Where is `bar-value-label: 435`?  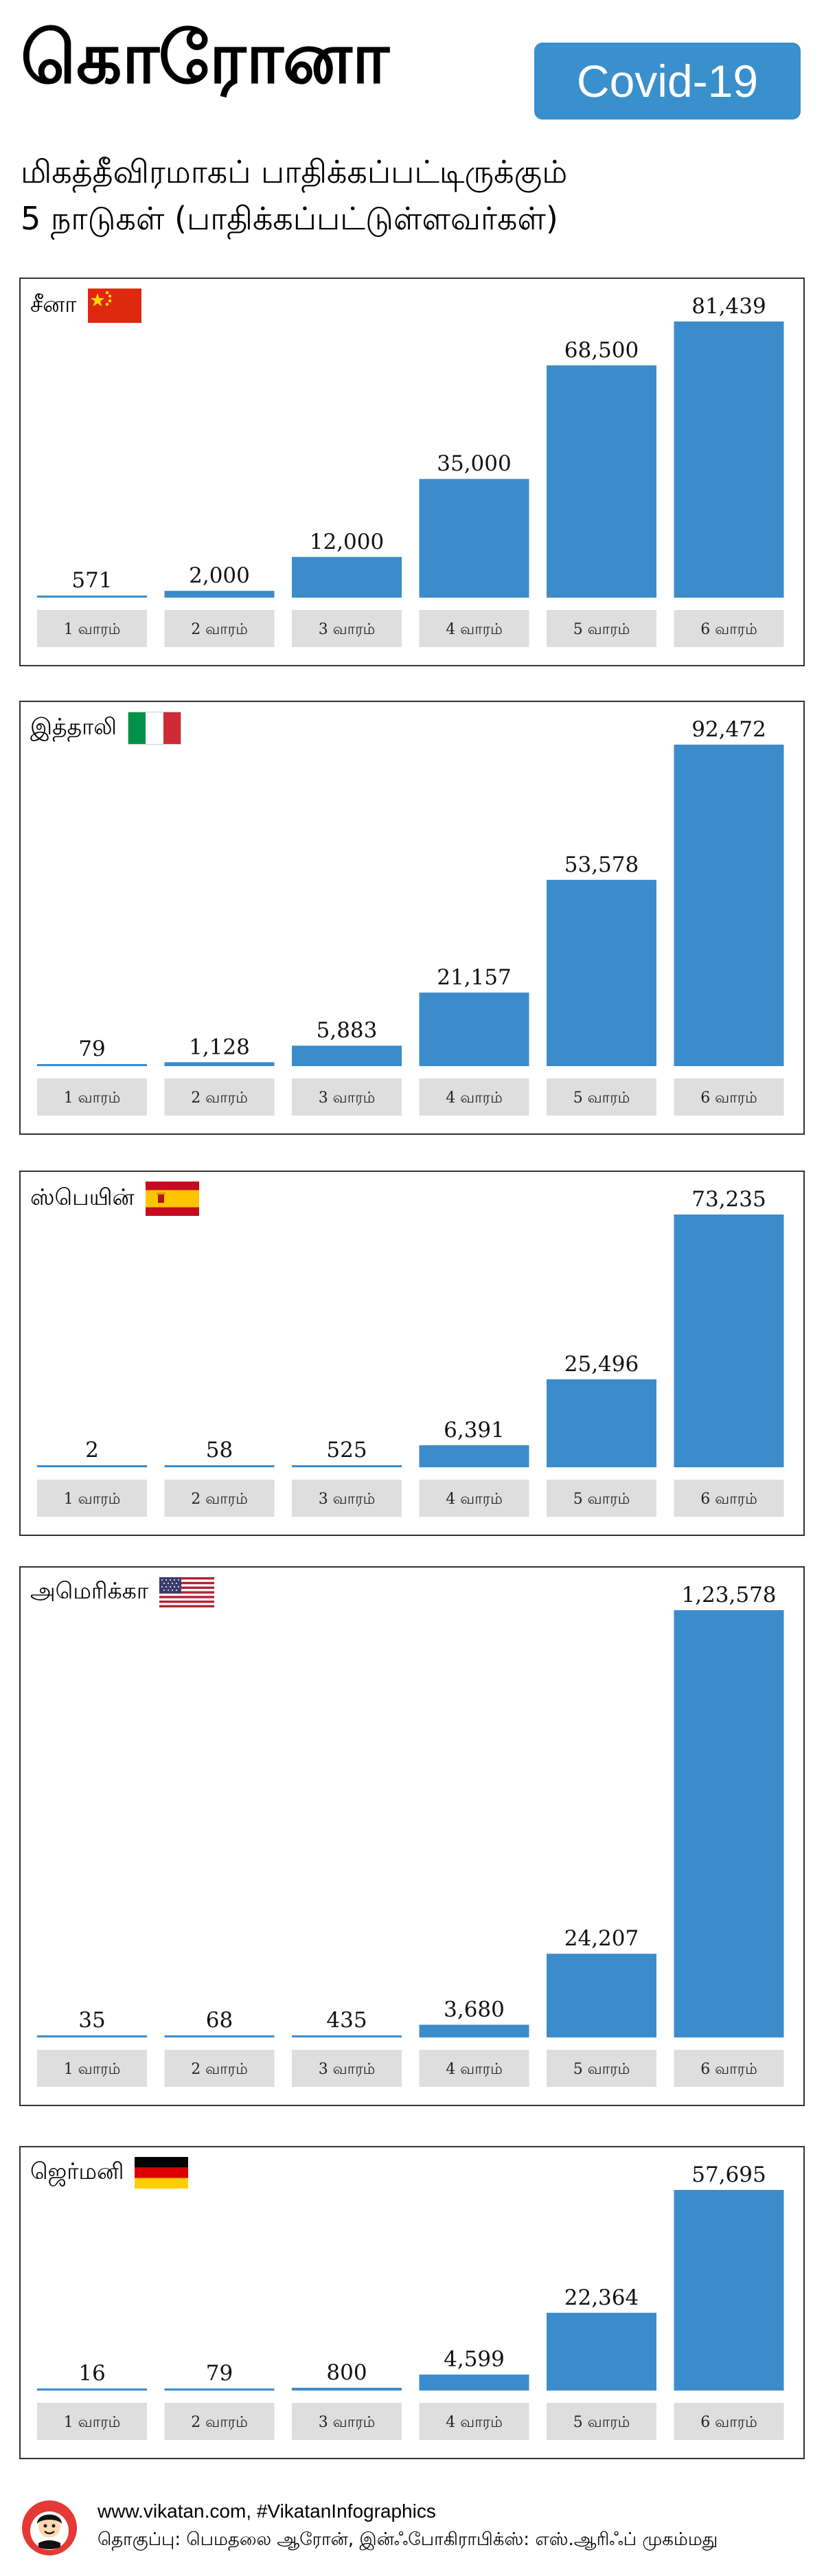 bar-value-label: 435 is located at coordinates (346, 2020).